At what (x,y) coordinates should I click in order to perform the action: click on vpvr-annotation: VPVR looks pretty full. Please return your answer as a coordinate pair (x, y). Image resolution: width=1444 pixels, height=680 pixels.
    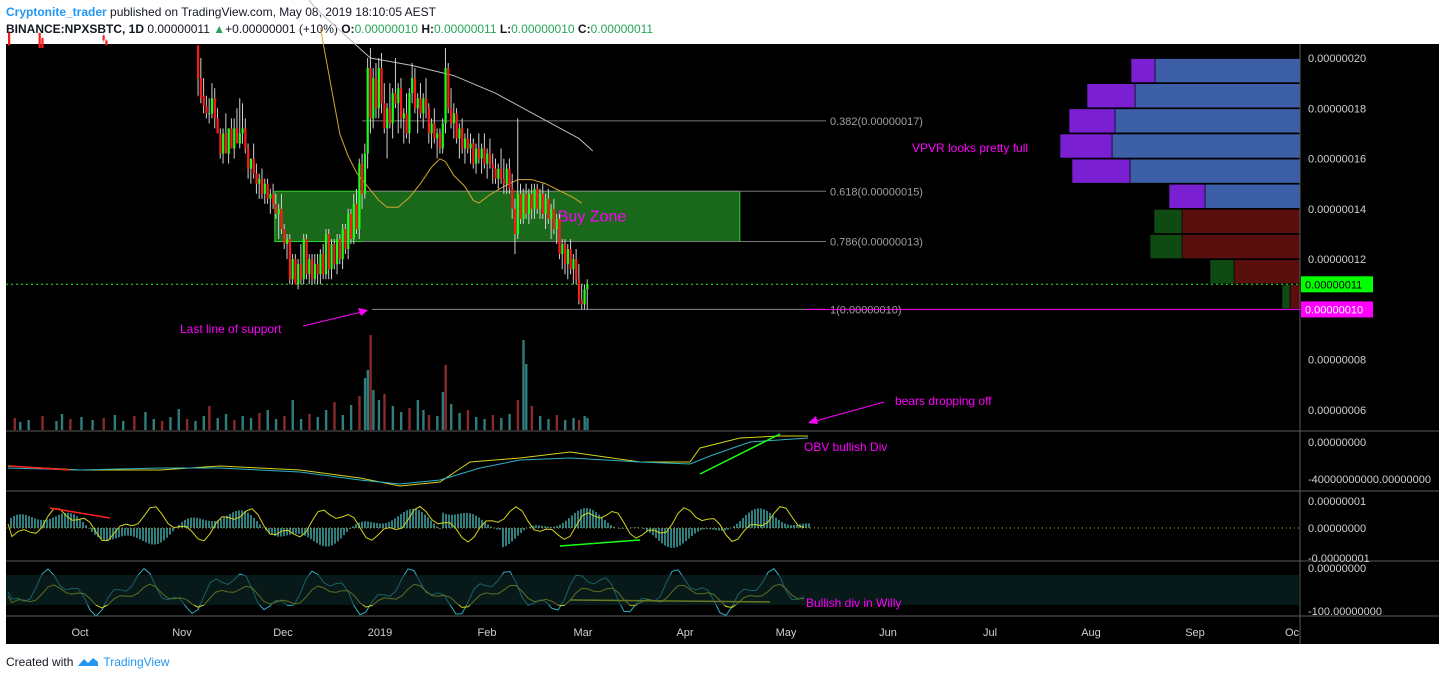
    Looking at the image, I should click on (970, 148).